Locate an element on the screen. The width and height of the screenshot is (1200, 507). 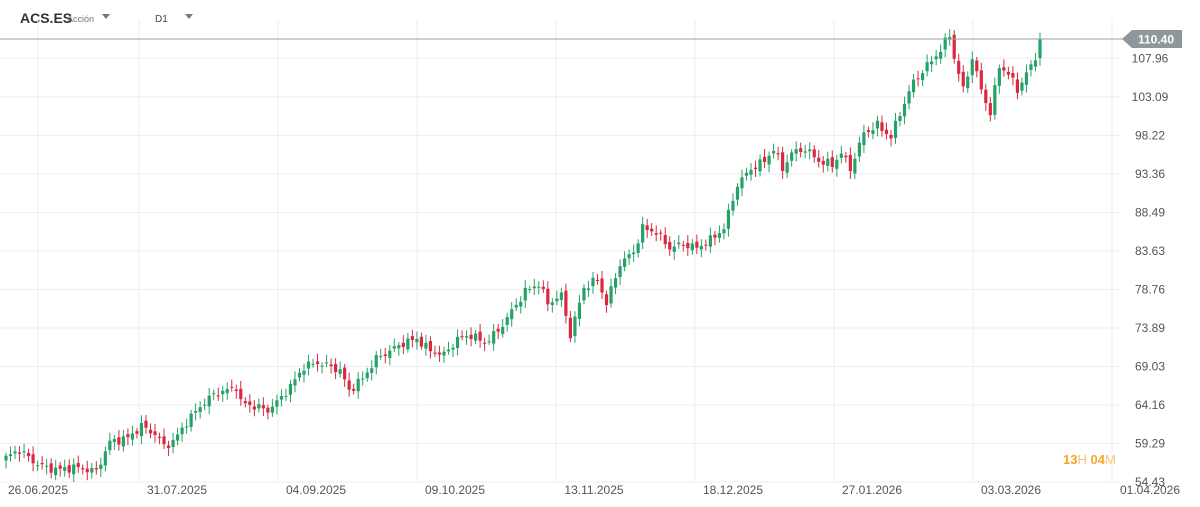
timeframe-selector: D1 is located at coordinates (161, 19).